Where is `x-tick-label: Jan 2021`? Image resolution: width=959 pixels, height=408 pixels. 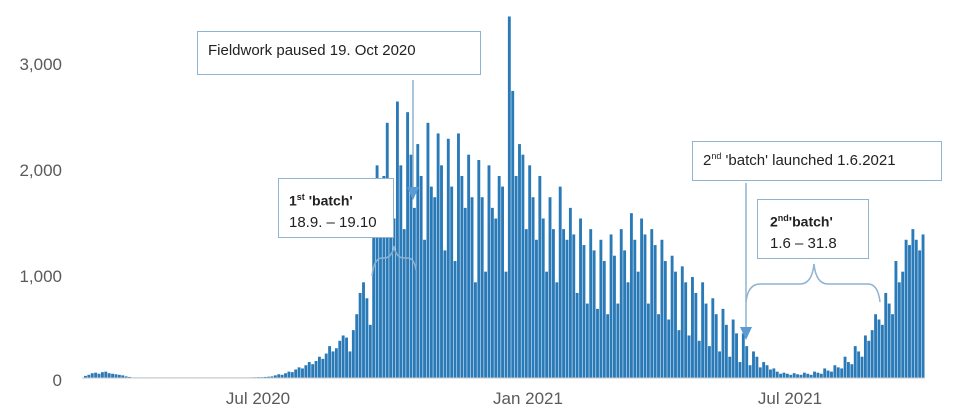 x-tick-label: Jan 2021 is located at coordinates (528, 398).